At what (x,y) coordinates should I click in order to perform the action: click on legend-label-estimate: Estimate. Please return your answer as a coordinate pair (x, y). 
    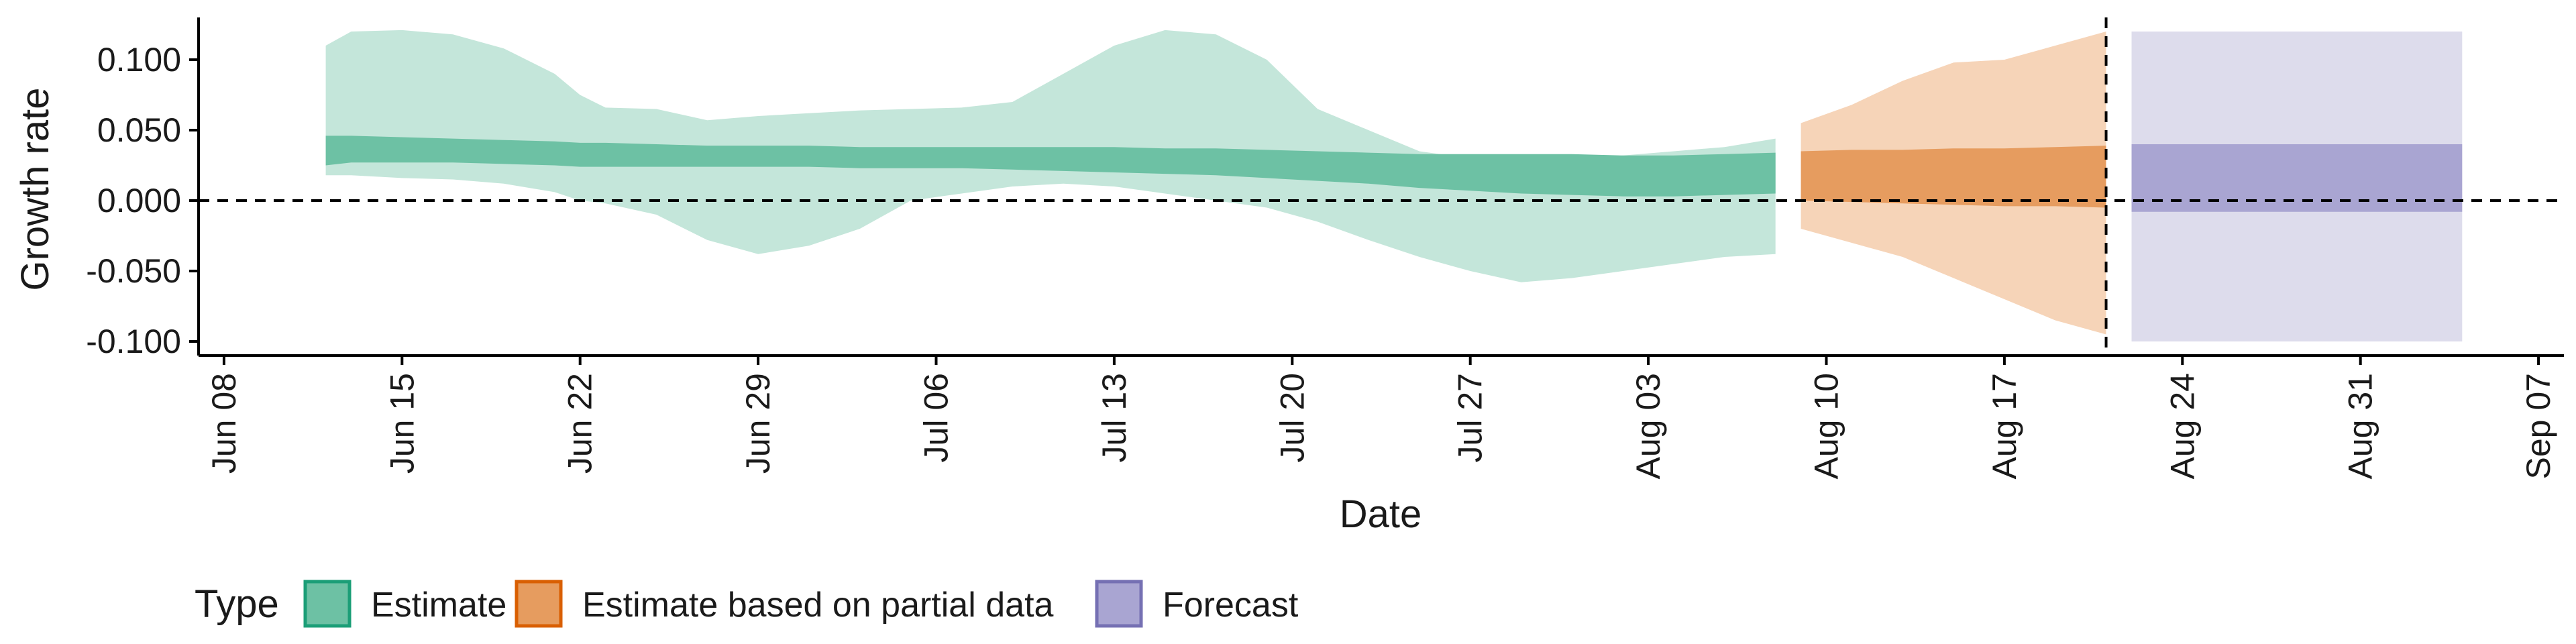
    Looking at the image, I should click on (438, 605).